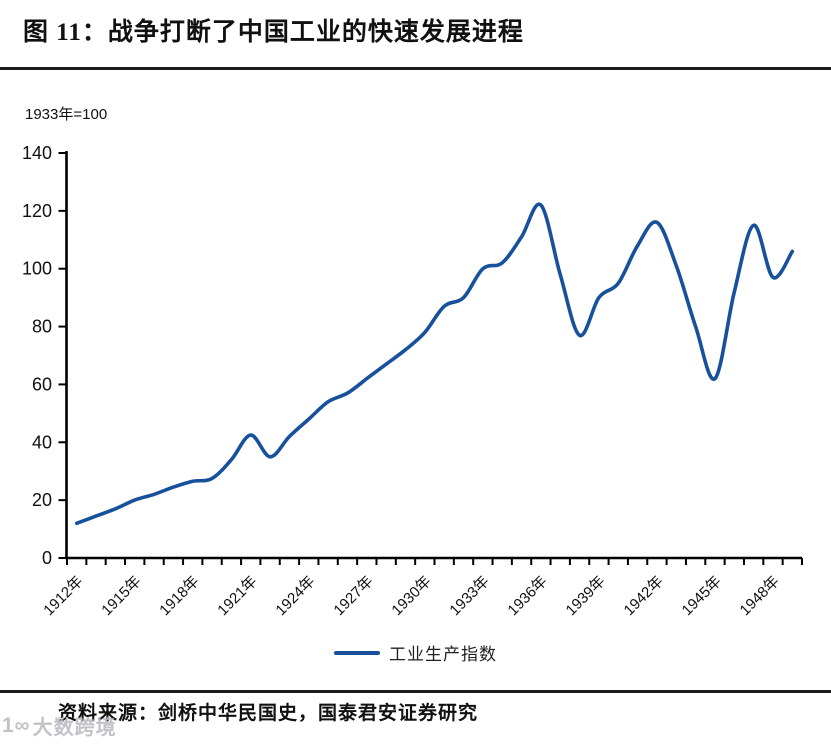 This screenshot has height=747, width=831. What do you see at coordinates (443, 654) in the screenshot?
I see `legend-label: 工业生产指数` at bounding box center [443, 654].